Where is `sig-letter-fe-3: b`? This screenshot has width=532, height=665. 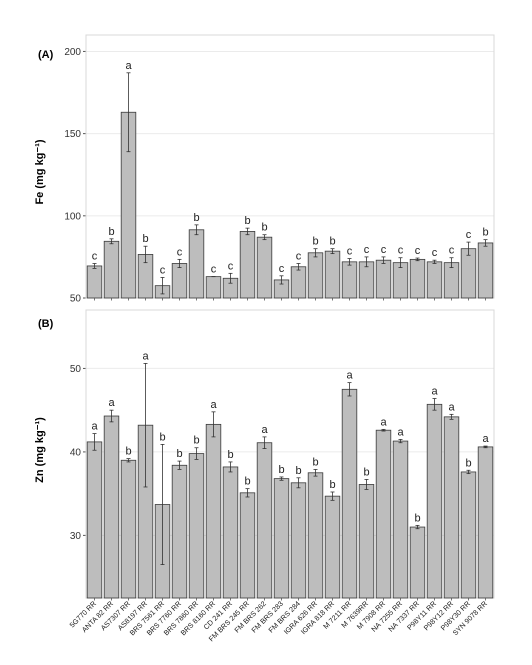 sig-letter-fe-3: b is located at coordinates (145, 239).